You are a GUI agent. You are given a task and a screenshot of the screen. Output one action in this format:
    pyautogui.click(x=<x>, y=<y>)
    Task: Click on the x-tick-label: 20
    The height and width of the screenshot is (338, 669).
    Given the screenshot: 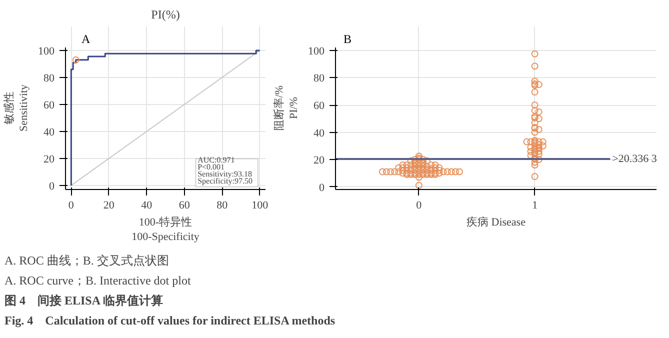 What is the action you would take?
    pyautogui.click(x=109, y=206)
    